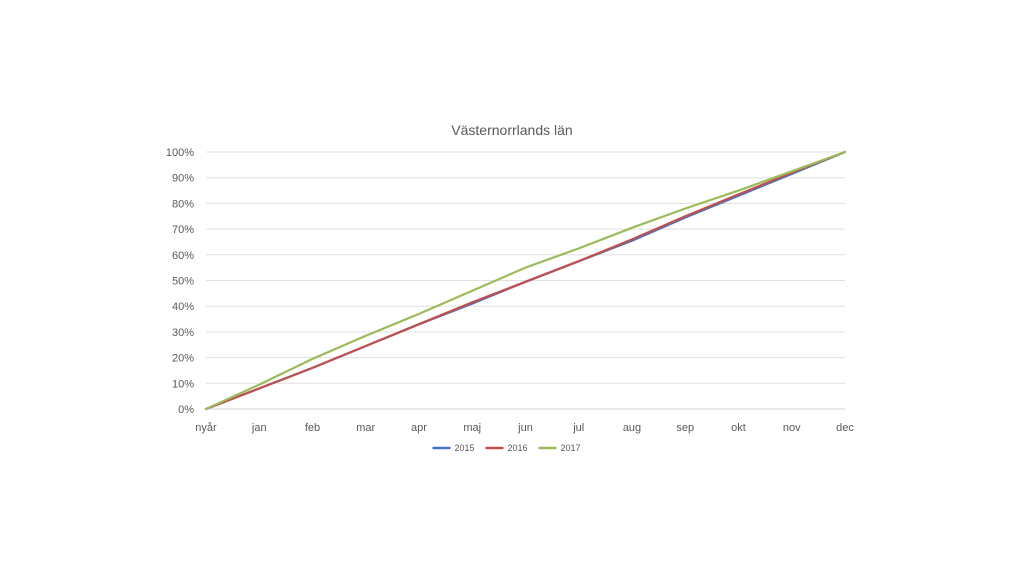 The height and width of the screenshot is (576, 1024). I want to click on y-tick-label: 80%, so click(183, 204).